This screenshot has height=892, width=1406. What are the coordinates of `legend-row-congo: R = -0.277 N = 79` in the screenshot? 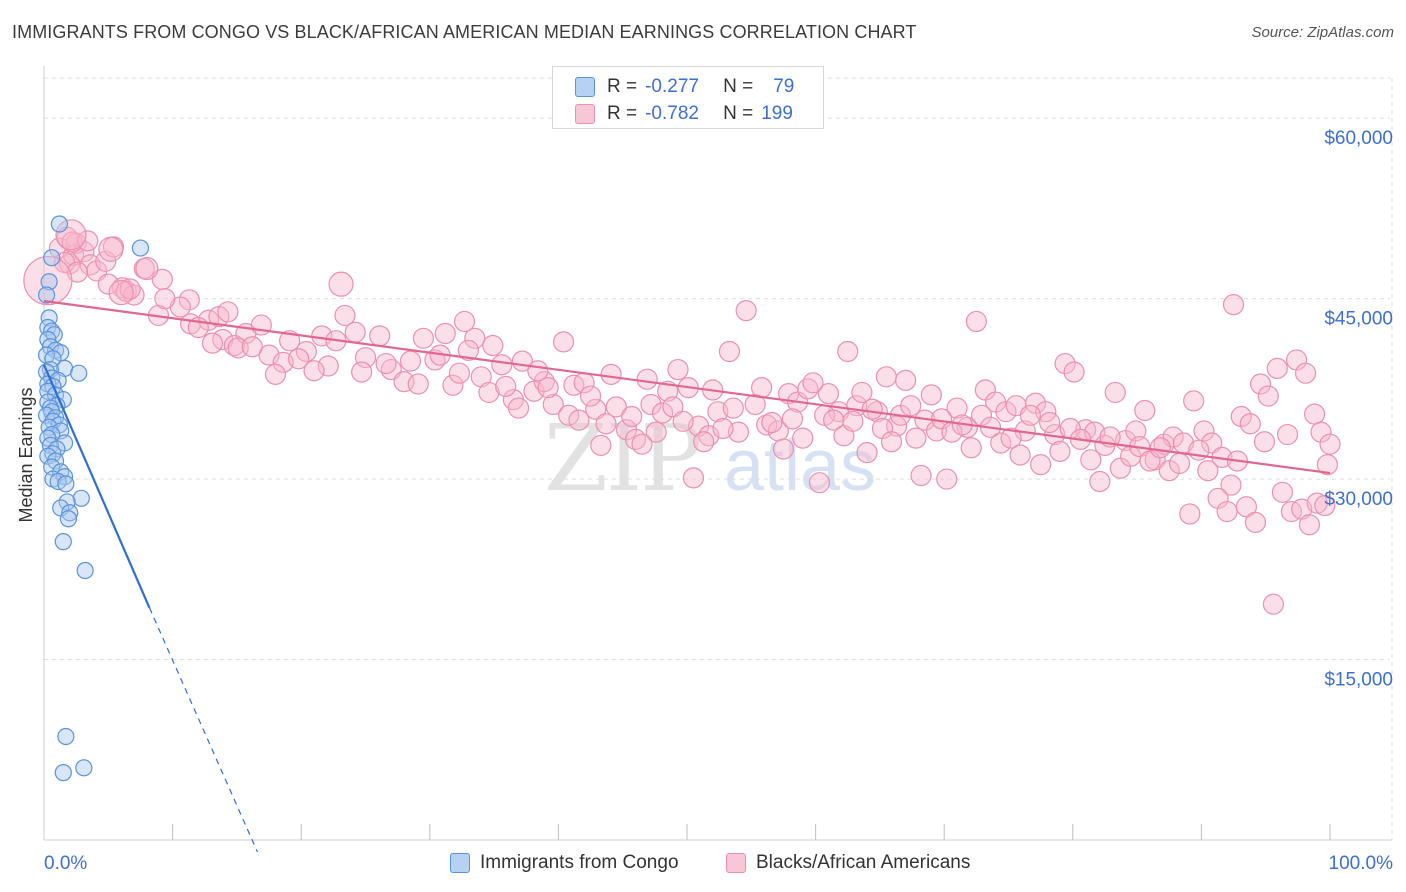 It's located at (684, 87).